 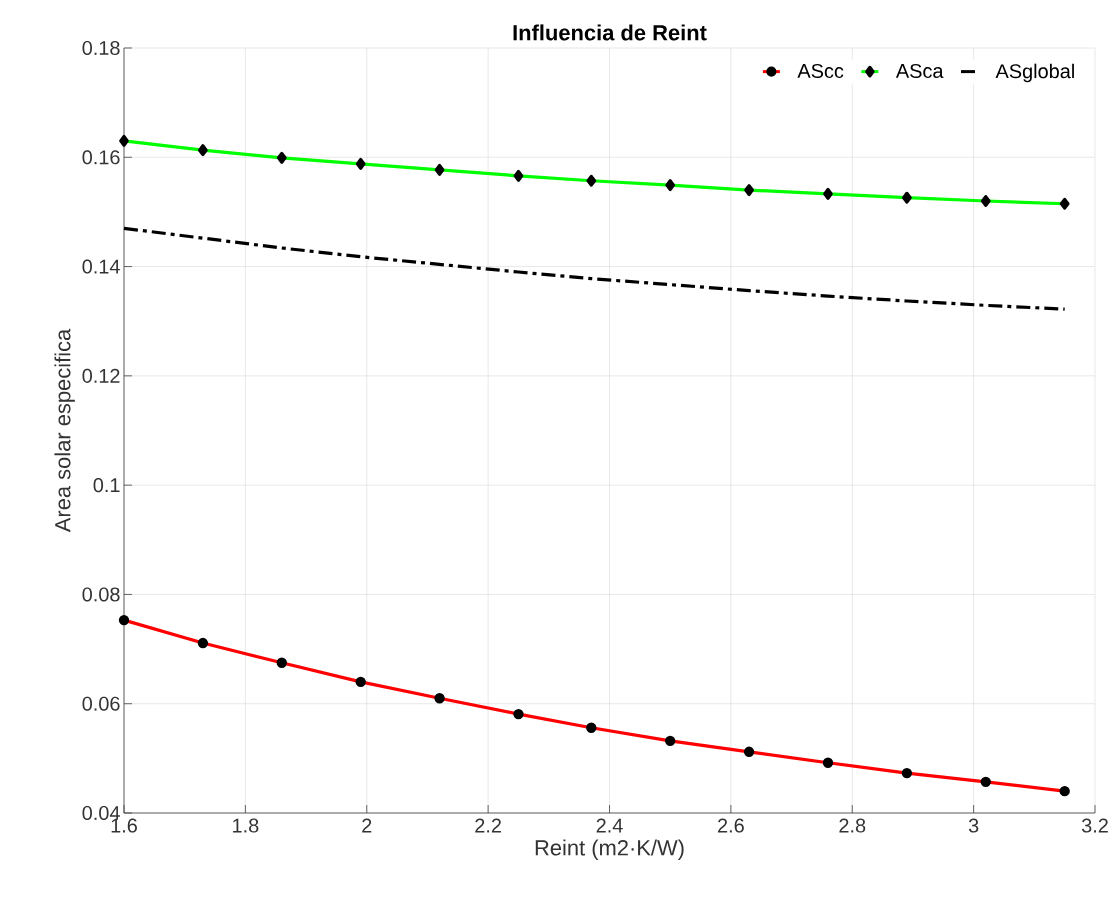 I want to click on x-tick-label: 2.4, so click(x=609, y=825).